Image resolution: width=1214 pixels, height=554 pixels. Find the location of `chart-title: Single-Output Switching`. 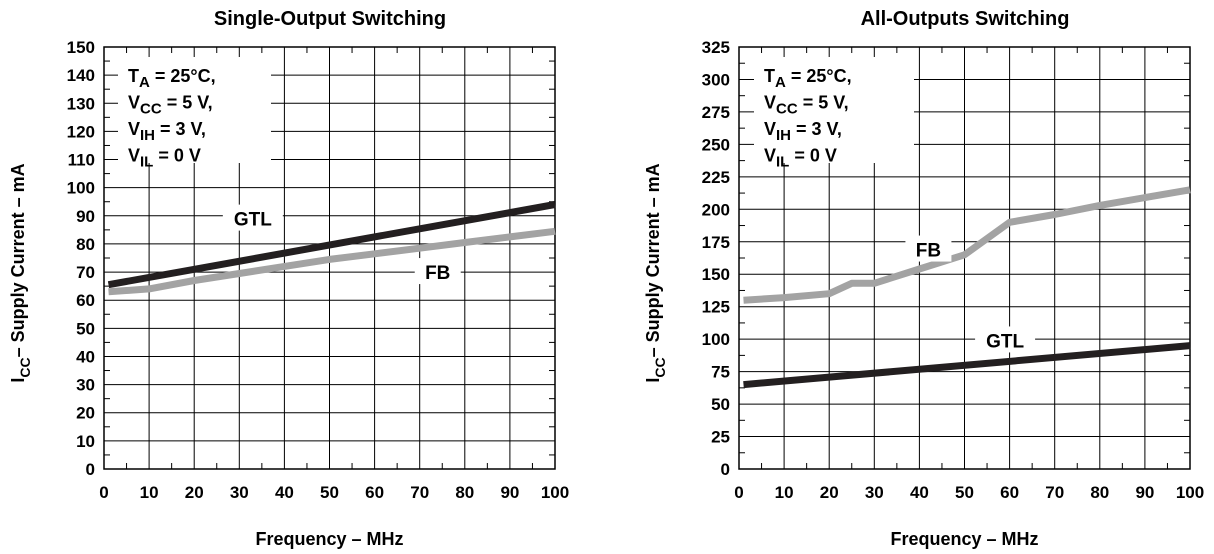

chart-title: Single-Output Switching is located at coordinates (330, 19).